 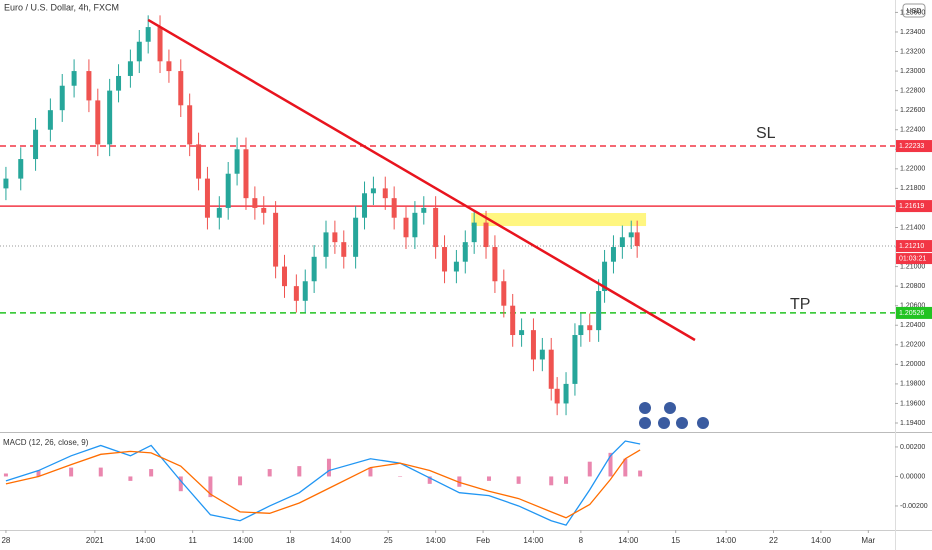 I want to click on y-tick-label: 1.20600, so click(x=912, y=306).